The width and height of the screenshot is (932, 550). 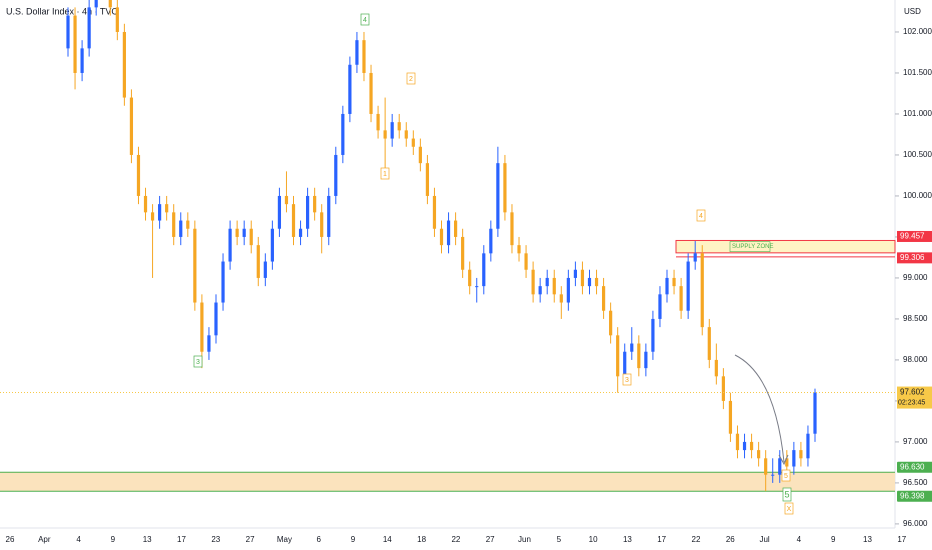 What do you see at coordinates (914, 366) in the screenshot?
I see `overlay: 99.457 99.306 96.630 96.398 97.602 02:23:45` at bounding box center [914, 366].